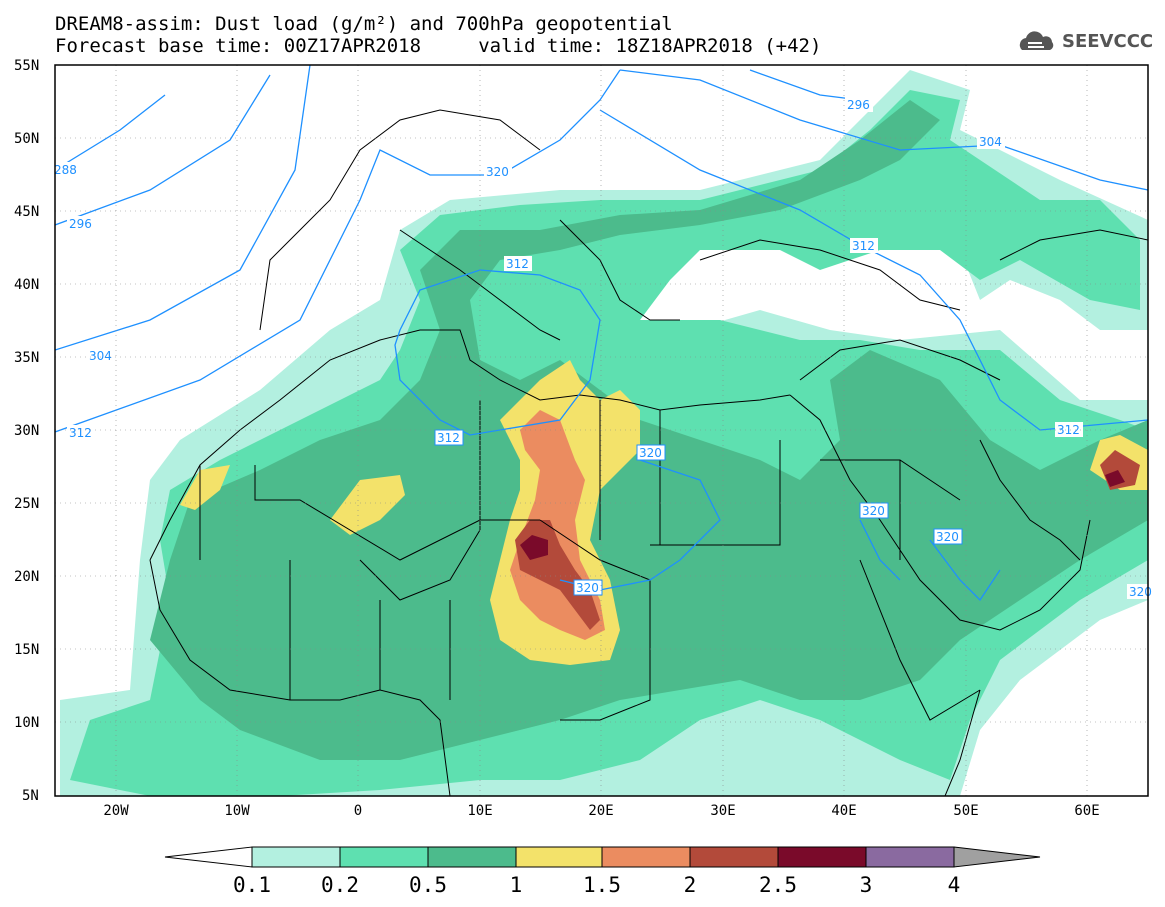  What do you see at coordinates (778, 885) in the screenshot?
I see `colorbar-label: 2.5` at bounding box center [778, 885].